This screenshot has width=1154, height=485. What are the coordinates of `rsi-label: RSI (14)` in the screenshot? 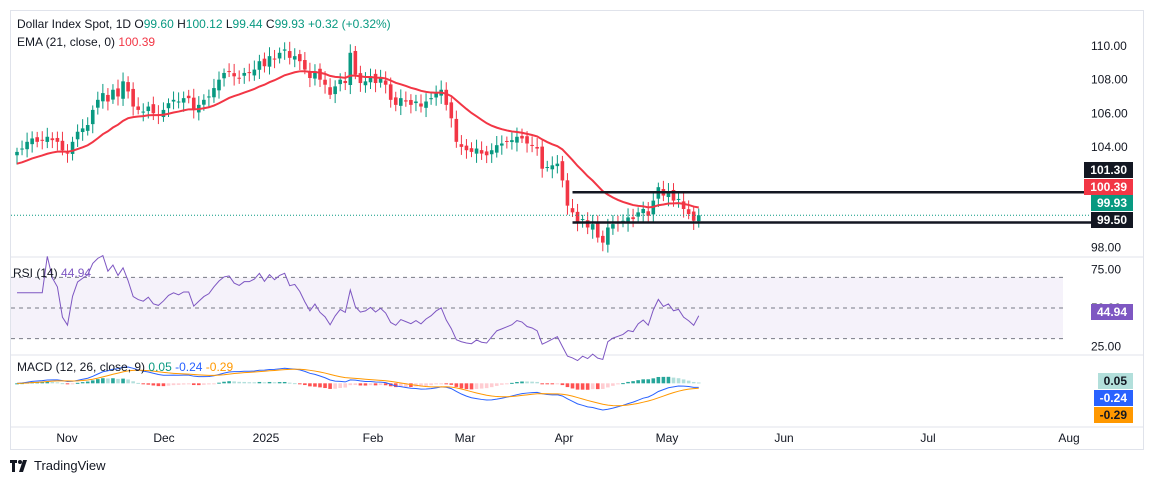 It's located at (35, 273).